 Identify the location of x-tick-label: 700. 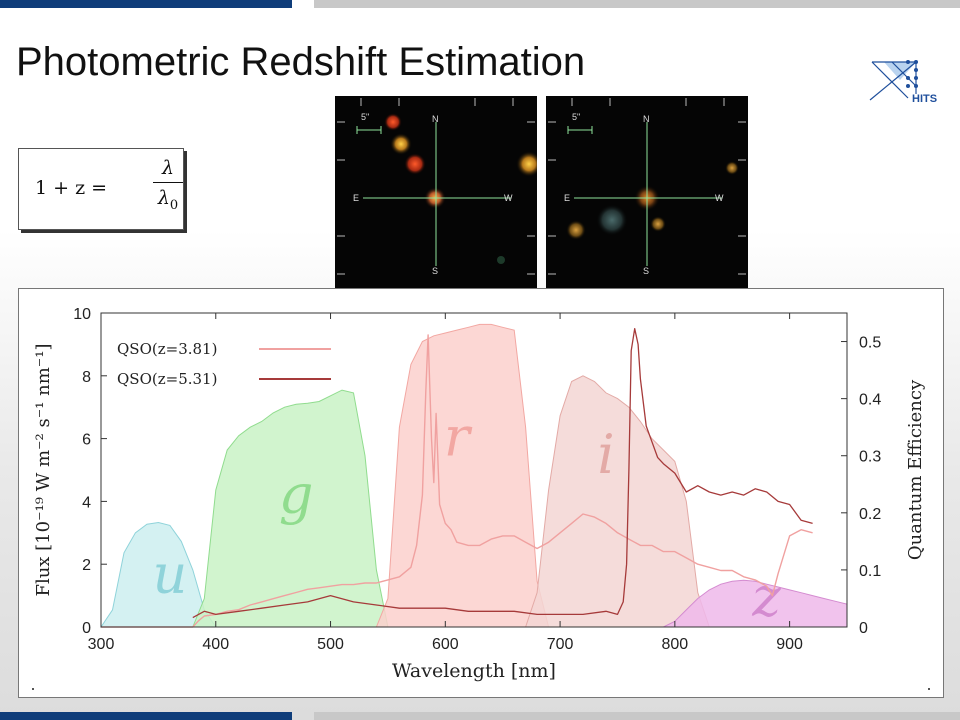
(560, 644).